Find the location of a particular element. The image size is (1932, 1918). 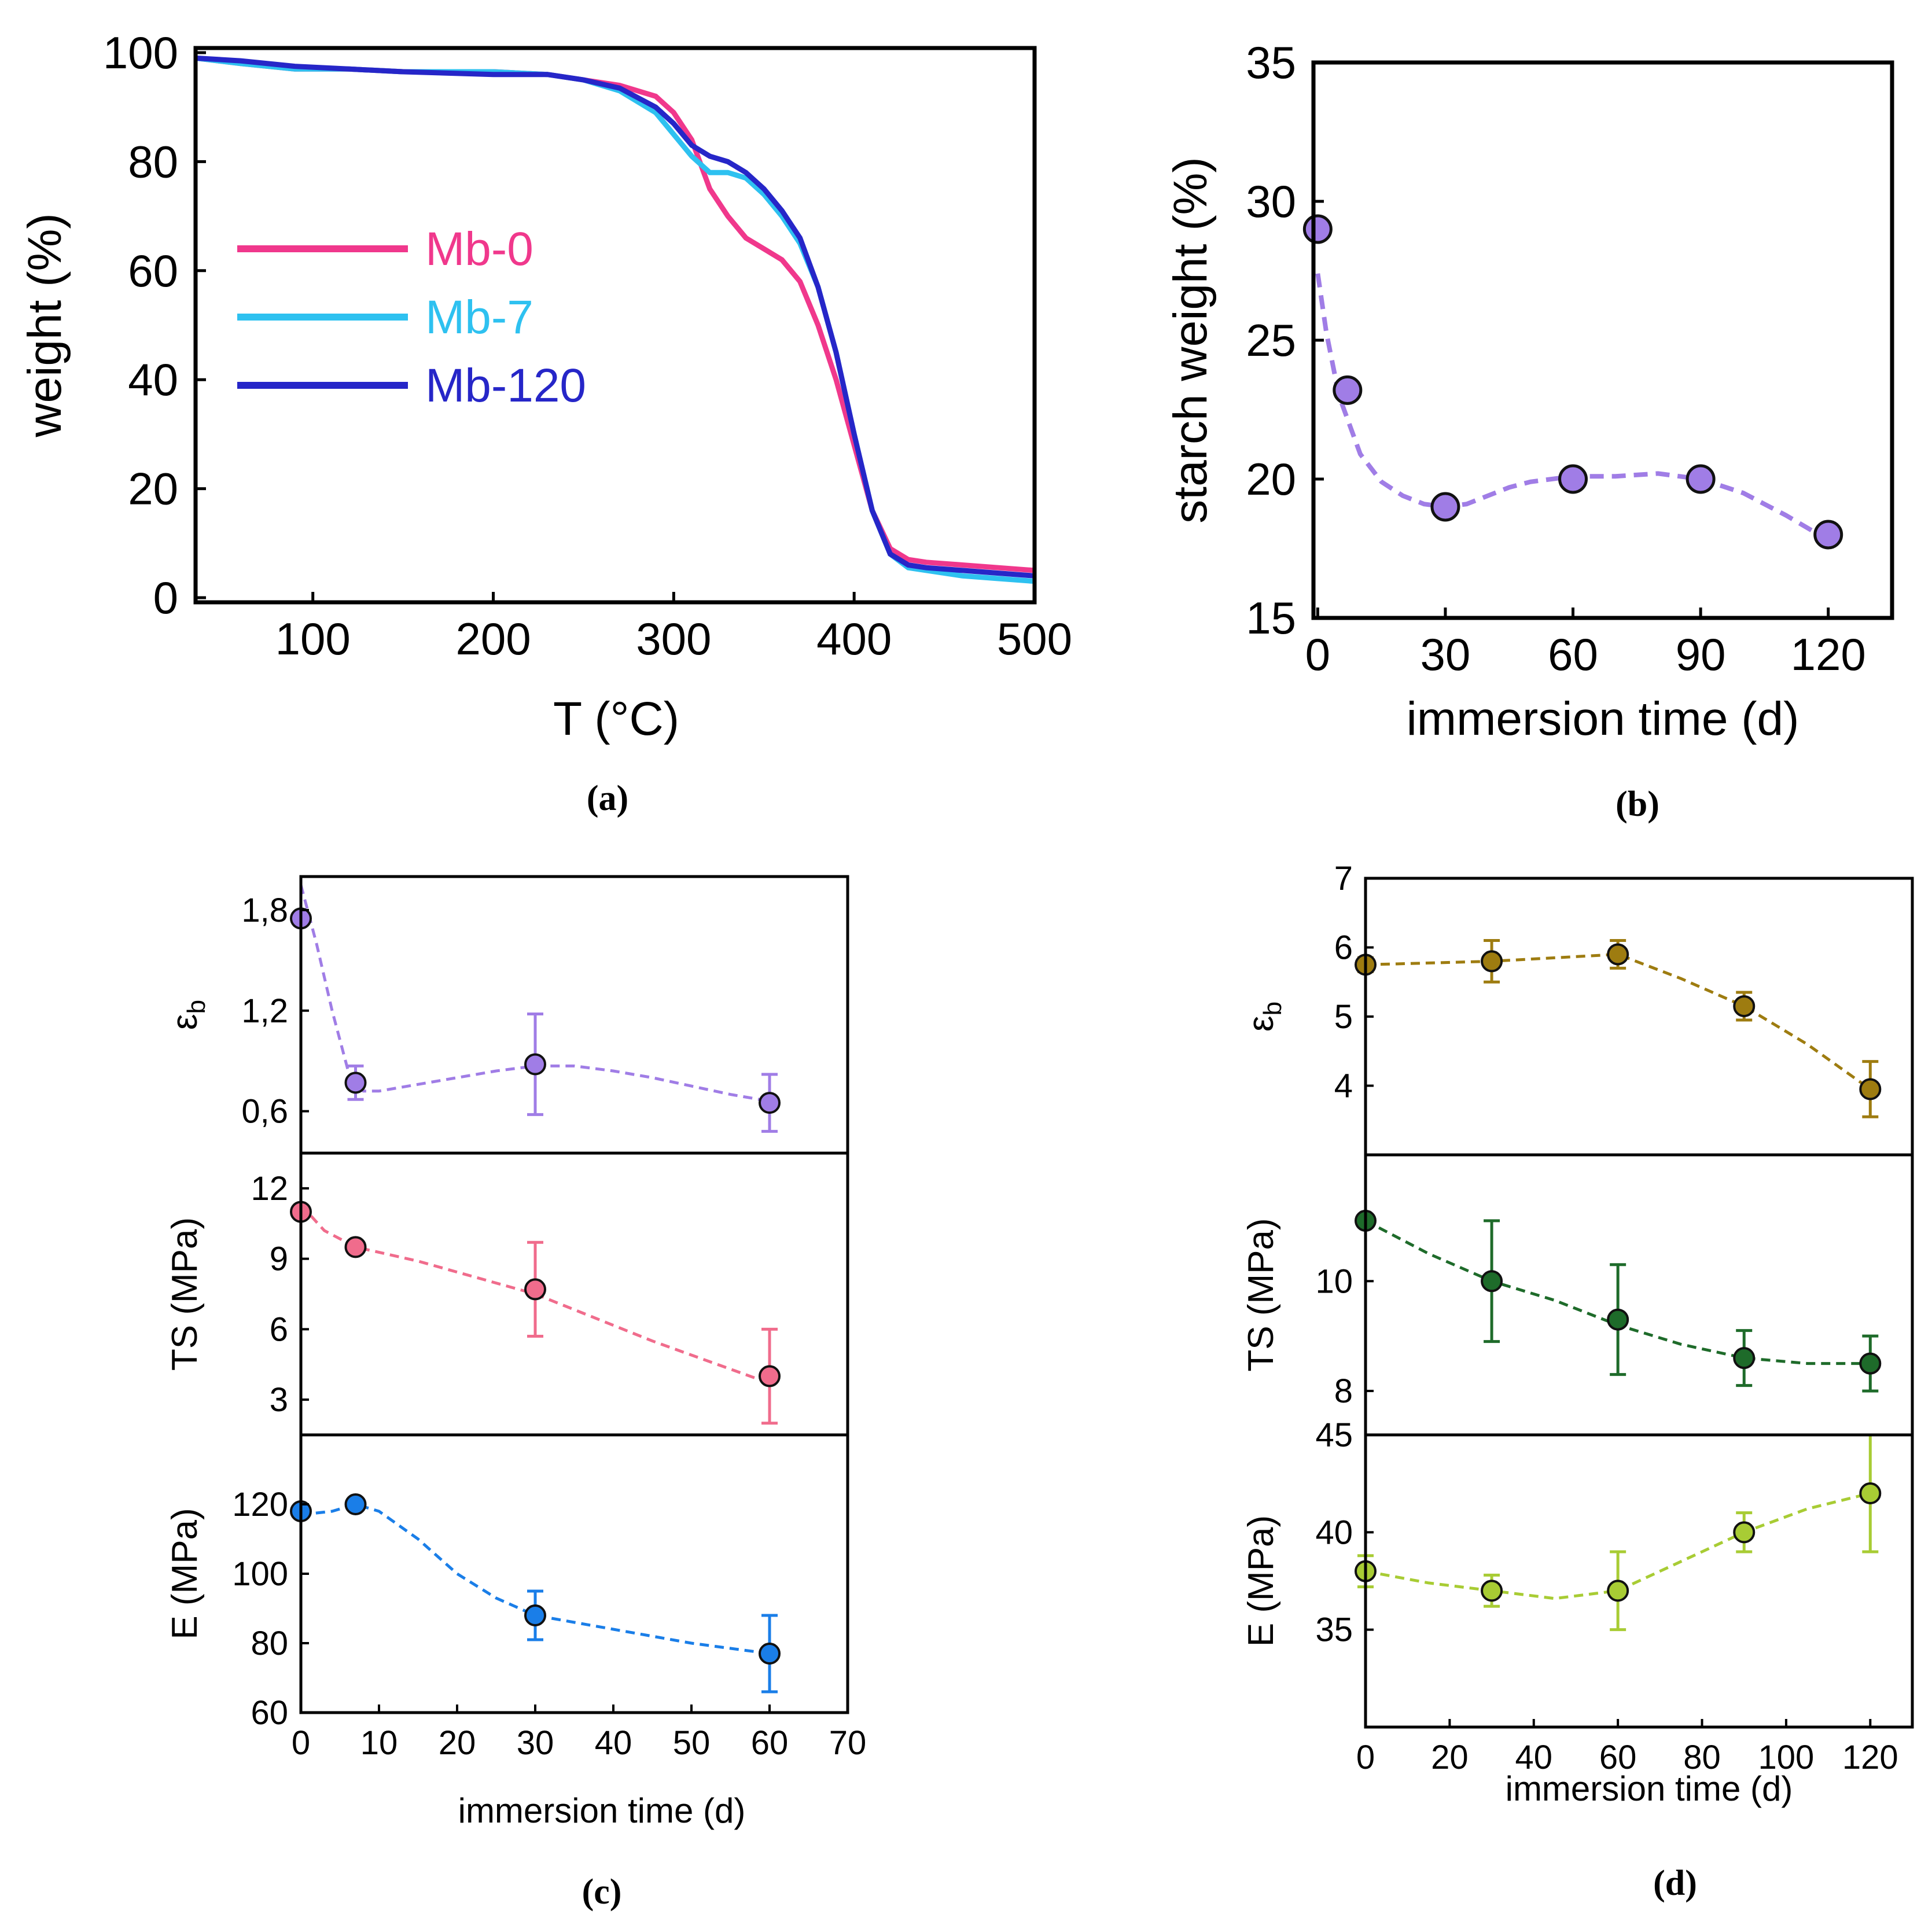

y-tick-label: 120 is located at coordinates (260, 1505).